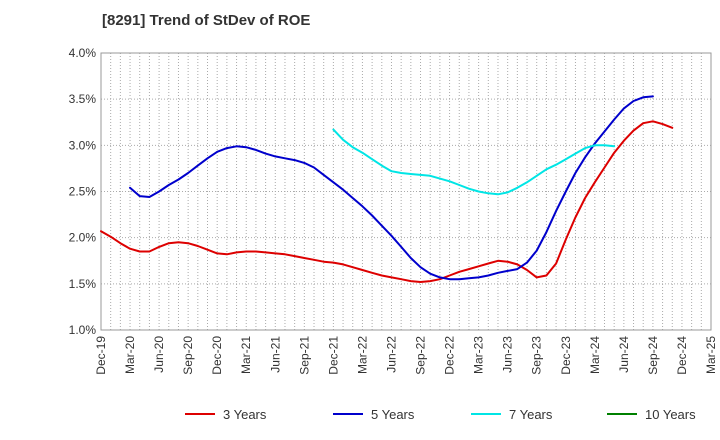 This screenshot has width=720, height=440. Describe the element at coordinates (275, 354) in the screenshot. I see `x-tick-label: Jun-21` at that location.